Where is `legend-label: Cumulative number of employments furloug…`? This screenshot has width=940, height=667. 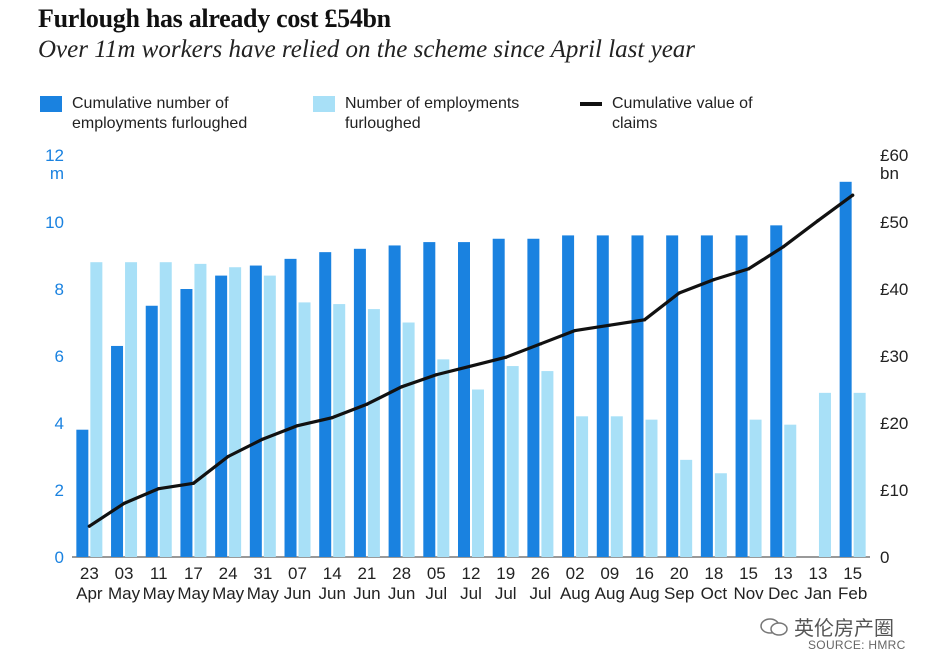 legend-label: Cumulative number of employments furloug… is located at coordinates (172, 114).